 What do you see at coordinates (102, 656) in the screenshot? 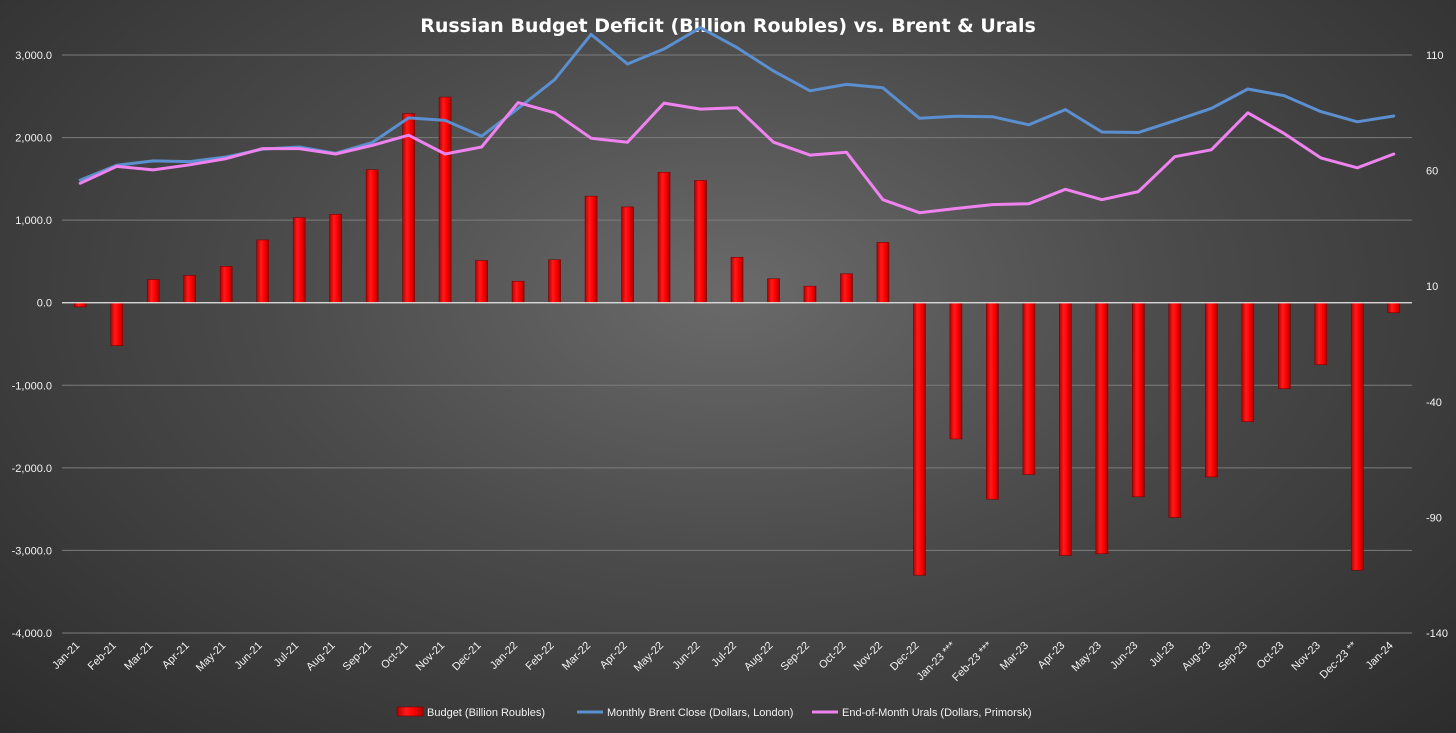
I see `x-tick-label: Feb-21` at bounding box center [102, 656].